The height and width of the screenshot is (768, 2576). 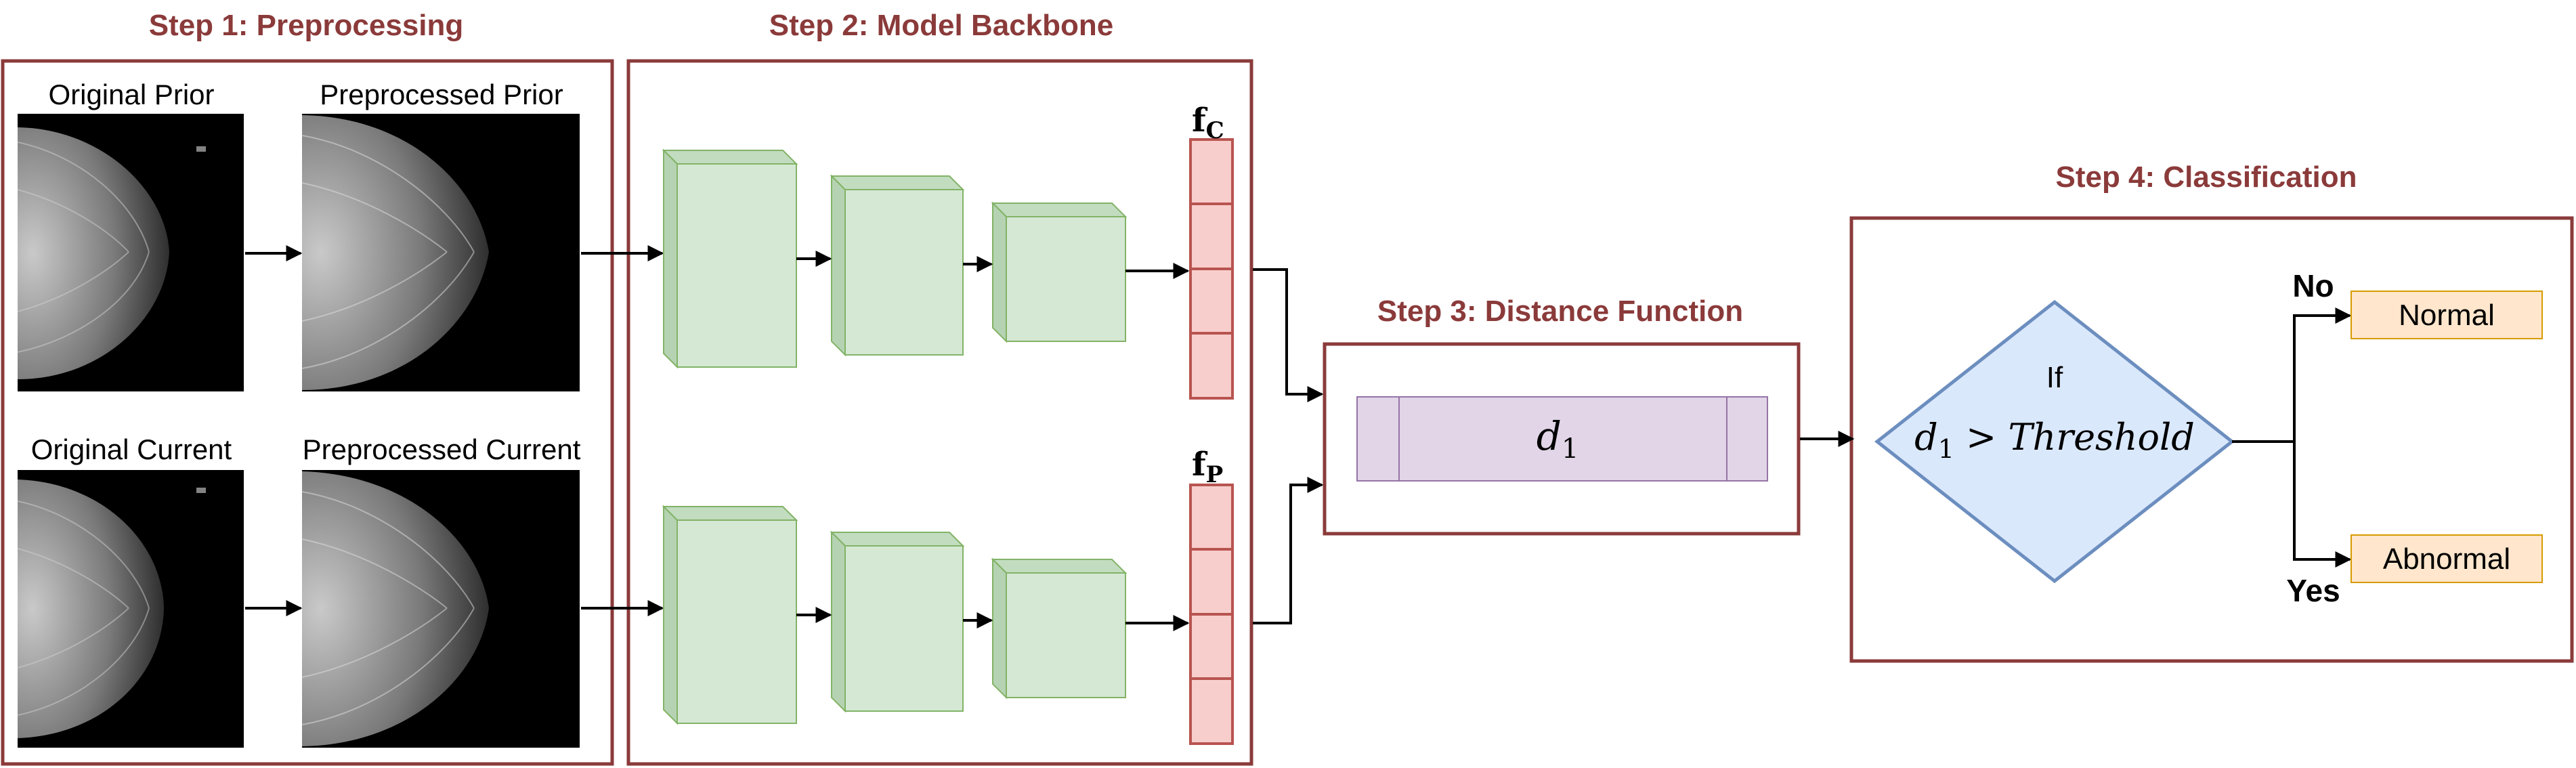 I want to click on step4-title: Step 4: Classification, so click(x=2206, y=177).